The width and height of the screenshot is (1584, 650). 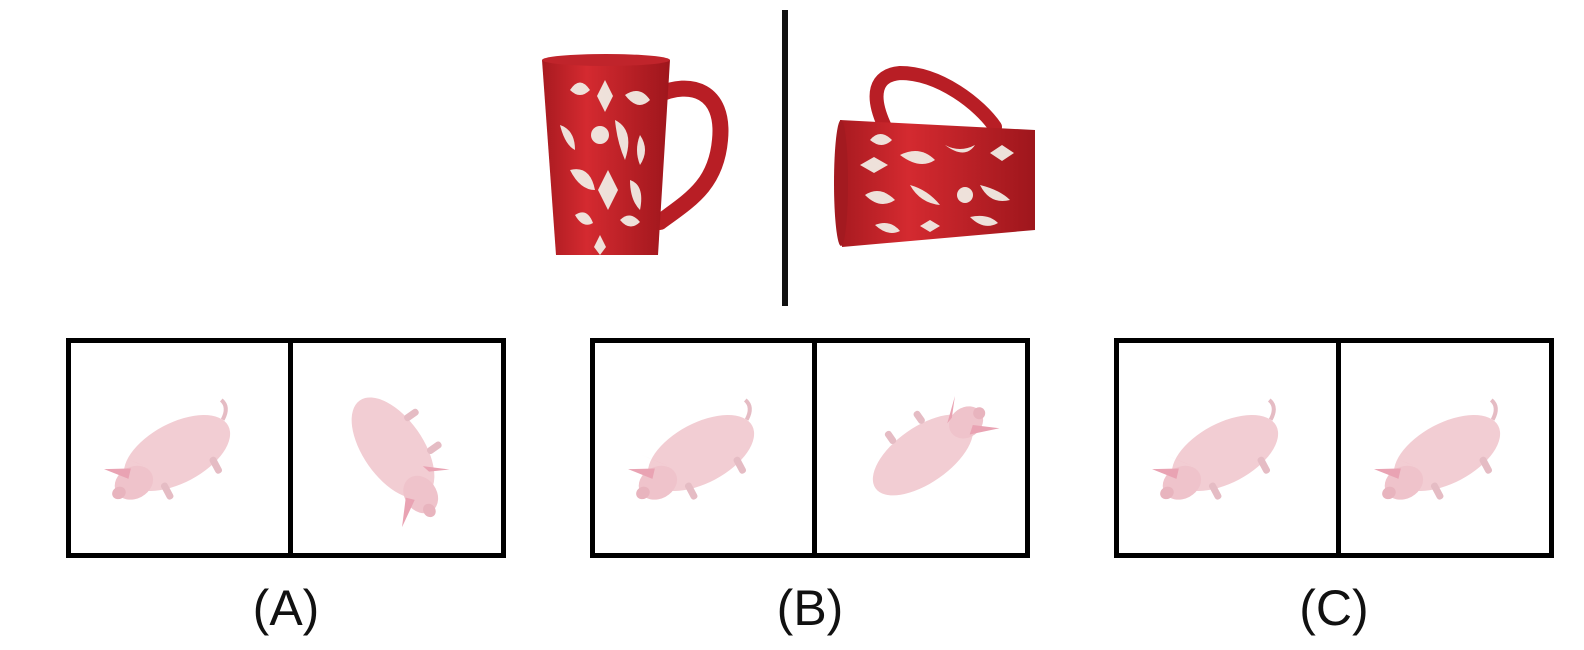 I want to click on option-a-left-pig, so click(x=167, y=449).